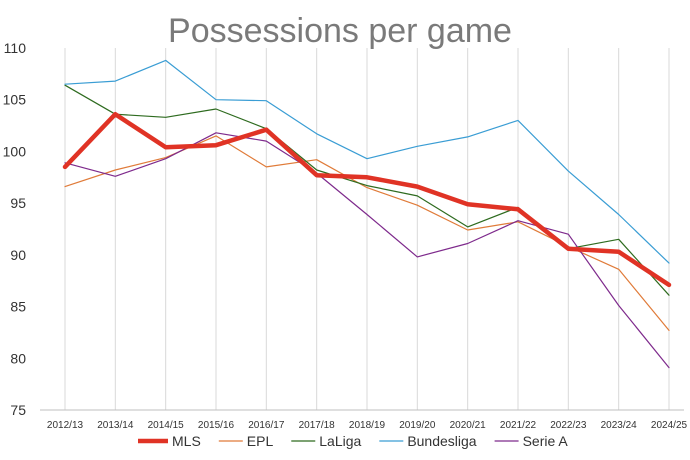  I want to click on y-tick-label: 80, so click(18, 358).